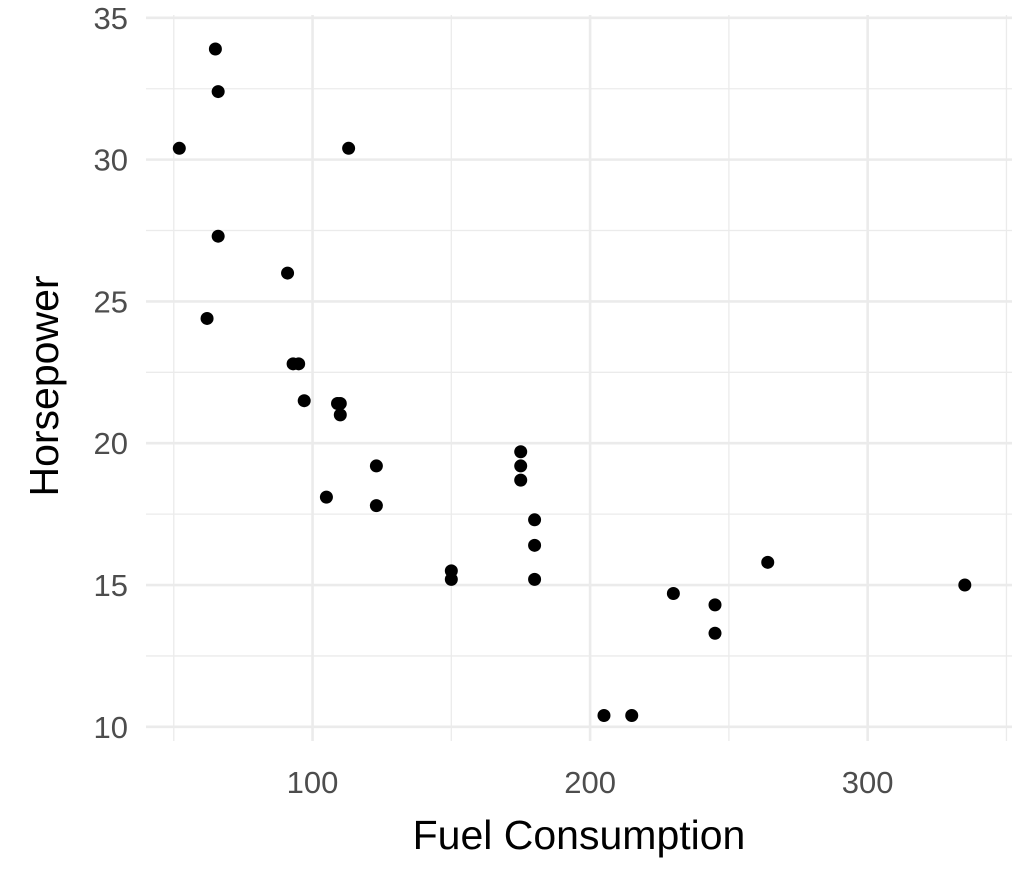 This screenshot has width=1036, height=890. What do you see at coordinates (313, 782) in the screenshot?
I see `x-tick-label: 100` at bounding box center [313, 782].